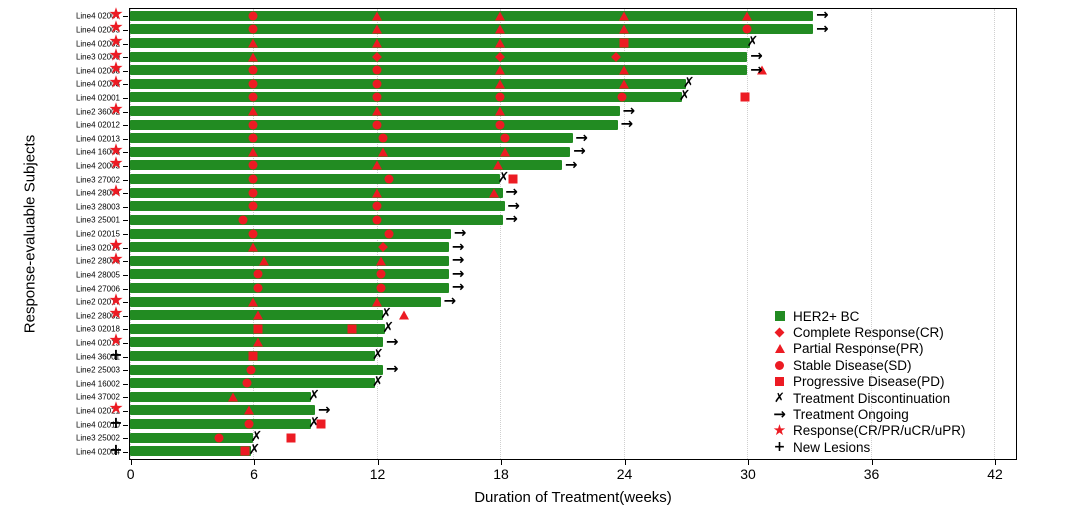  Describe the element at coordinates (779, 382) in the screenshot. I see `square-legend-icon` at that location.